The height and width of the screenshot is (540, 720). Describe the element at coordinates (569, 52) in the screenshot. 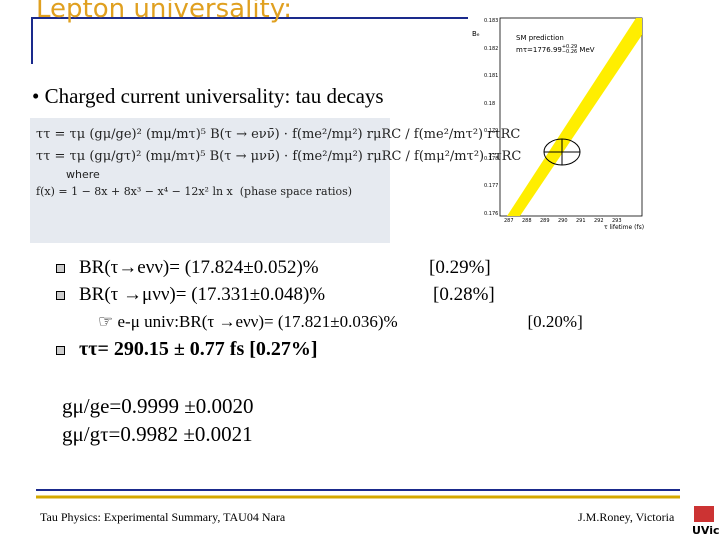

I see `mass-down: −0.26` at that location.